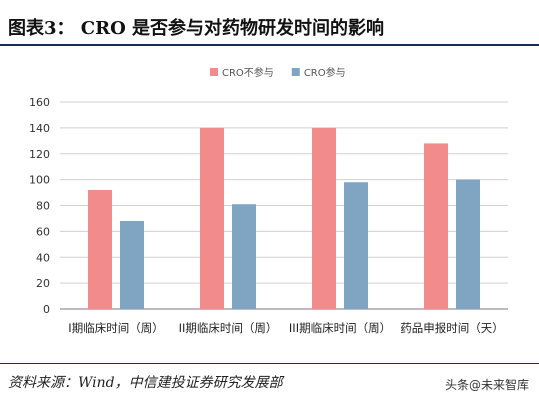 Image resolution: width=539 pixels, height=403 pixels. I want to click on y-tick-label: 140, so click(39, 128).